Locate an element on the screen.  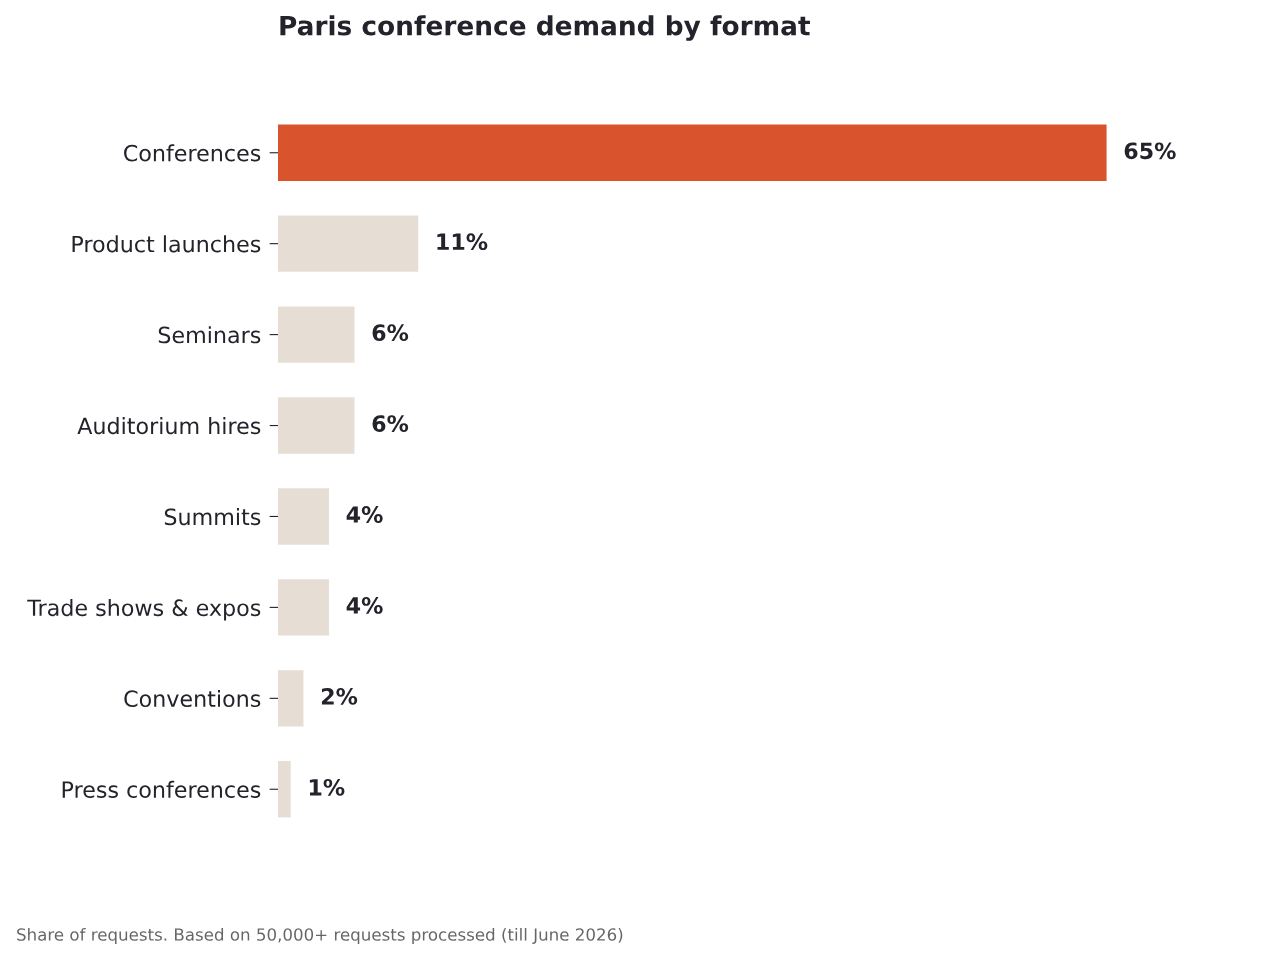
y-tick-label: Product launches is located at coordinates (166, 244).